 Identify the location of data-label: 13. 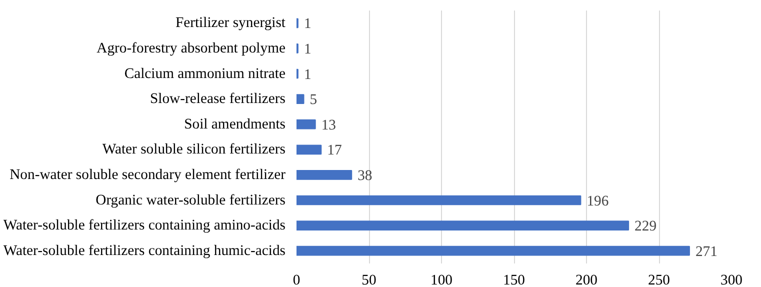
(328, 125).